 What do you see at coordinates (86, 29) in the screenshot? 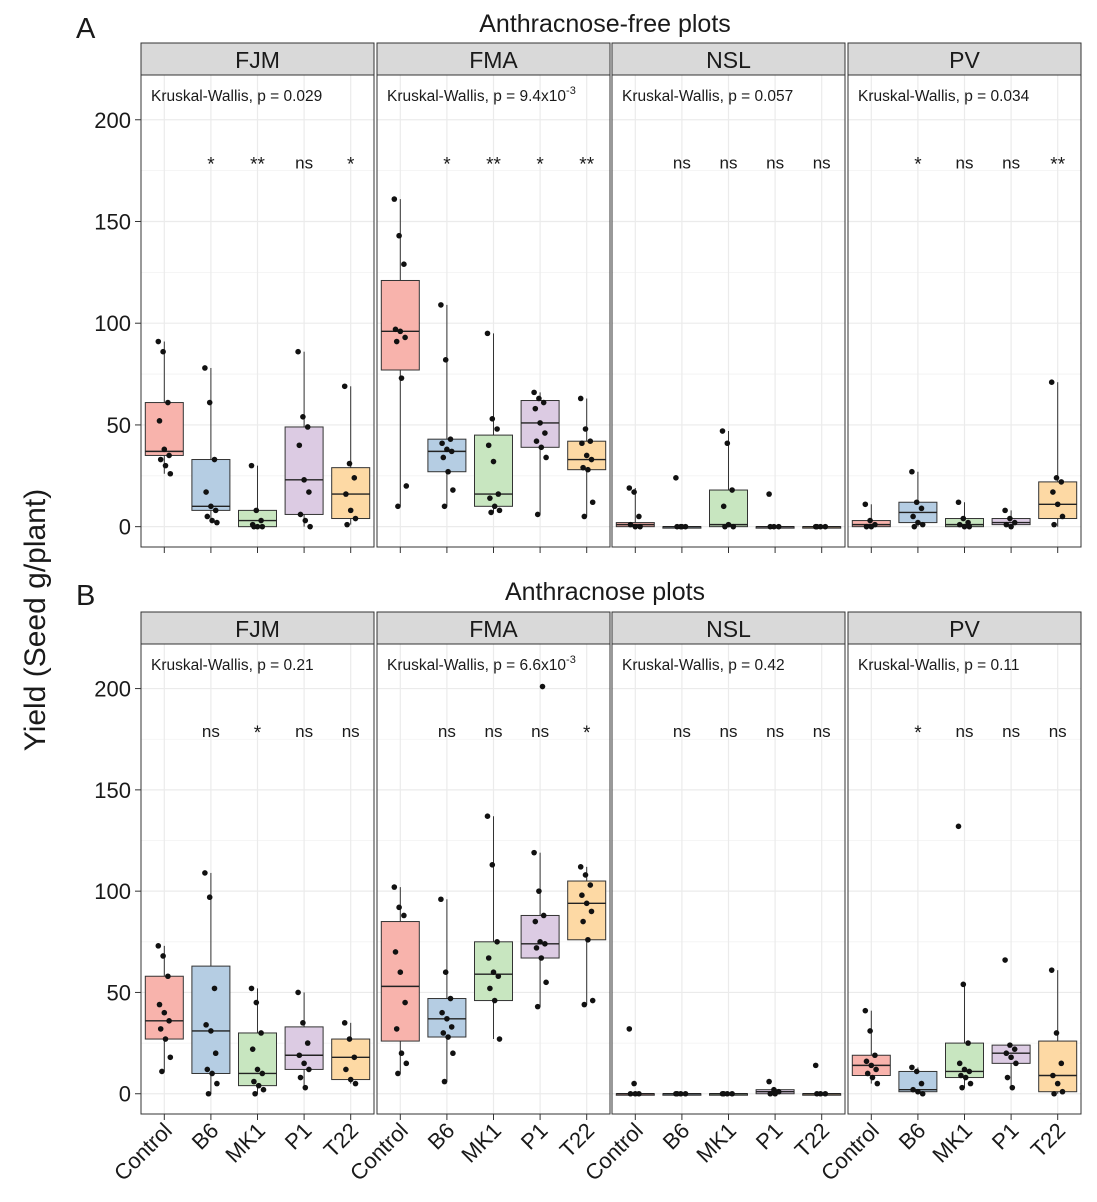
I see `panel-letter-a: A` at bounding box center [86, 29].